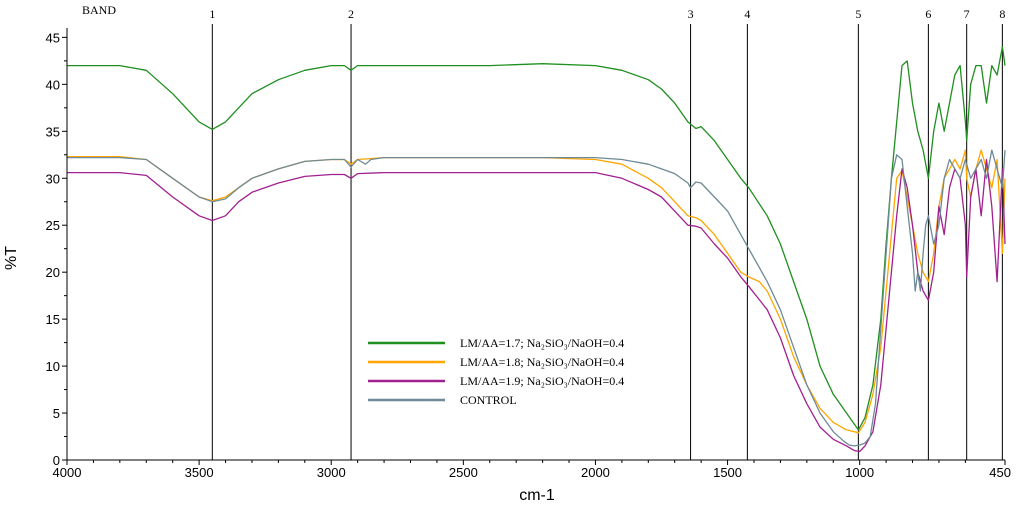 Image resolution: width=1024 pixels, height=505 pixels. I want to click on band-label: 2, so click(351, 14).